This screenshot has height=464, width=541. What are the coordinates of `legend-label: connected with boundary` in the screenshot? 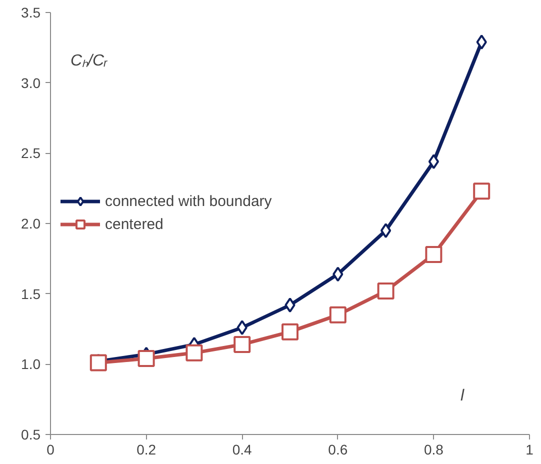 It's located at (188, 201).